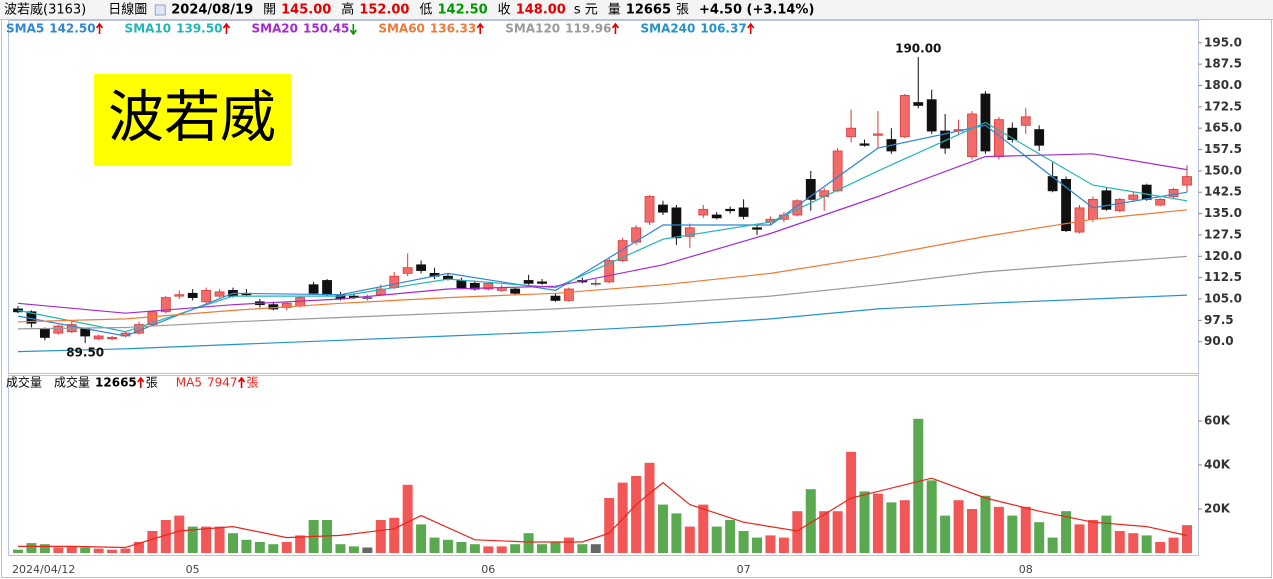 The image size is (1273, 579). I want to click on volume-legend-unit: 張, so click(152, 383).